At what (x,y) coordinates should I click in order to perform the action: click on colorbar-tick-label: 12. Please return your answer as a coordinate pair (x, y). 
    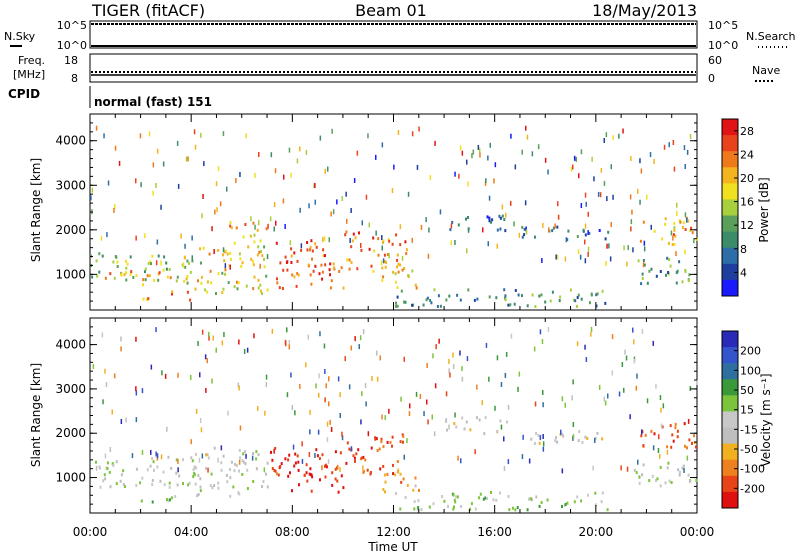
    Looking at the image, I should click on (747, 225).